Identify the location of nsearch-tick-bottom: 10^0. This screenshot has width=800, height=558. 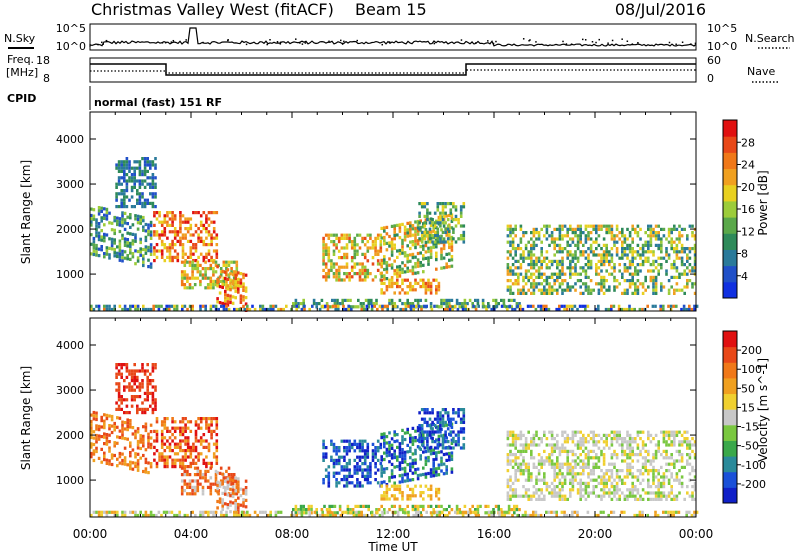
(722, 46).